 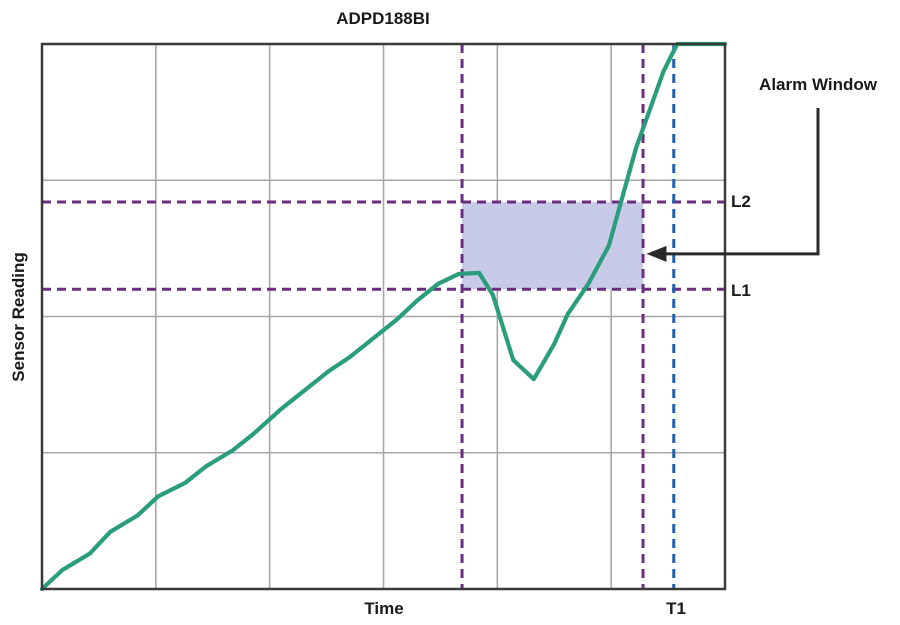 What do you see at coordinates (741, 201) in the screenshot?
I see `threshold-label-l2: L2` at bounding box center [741, 201].